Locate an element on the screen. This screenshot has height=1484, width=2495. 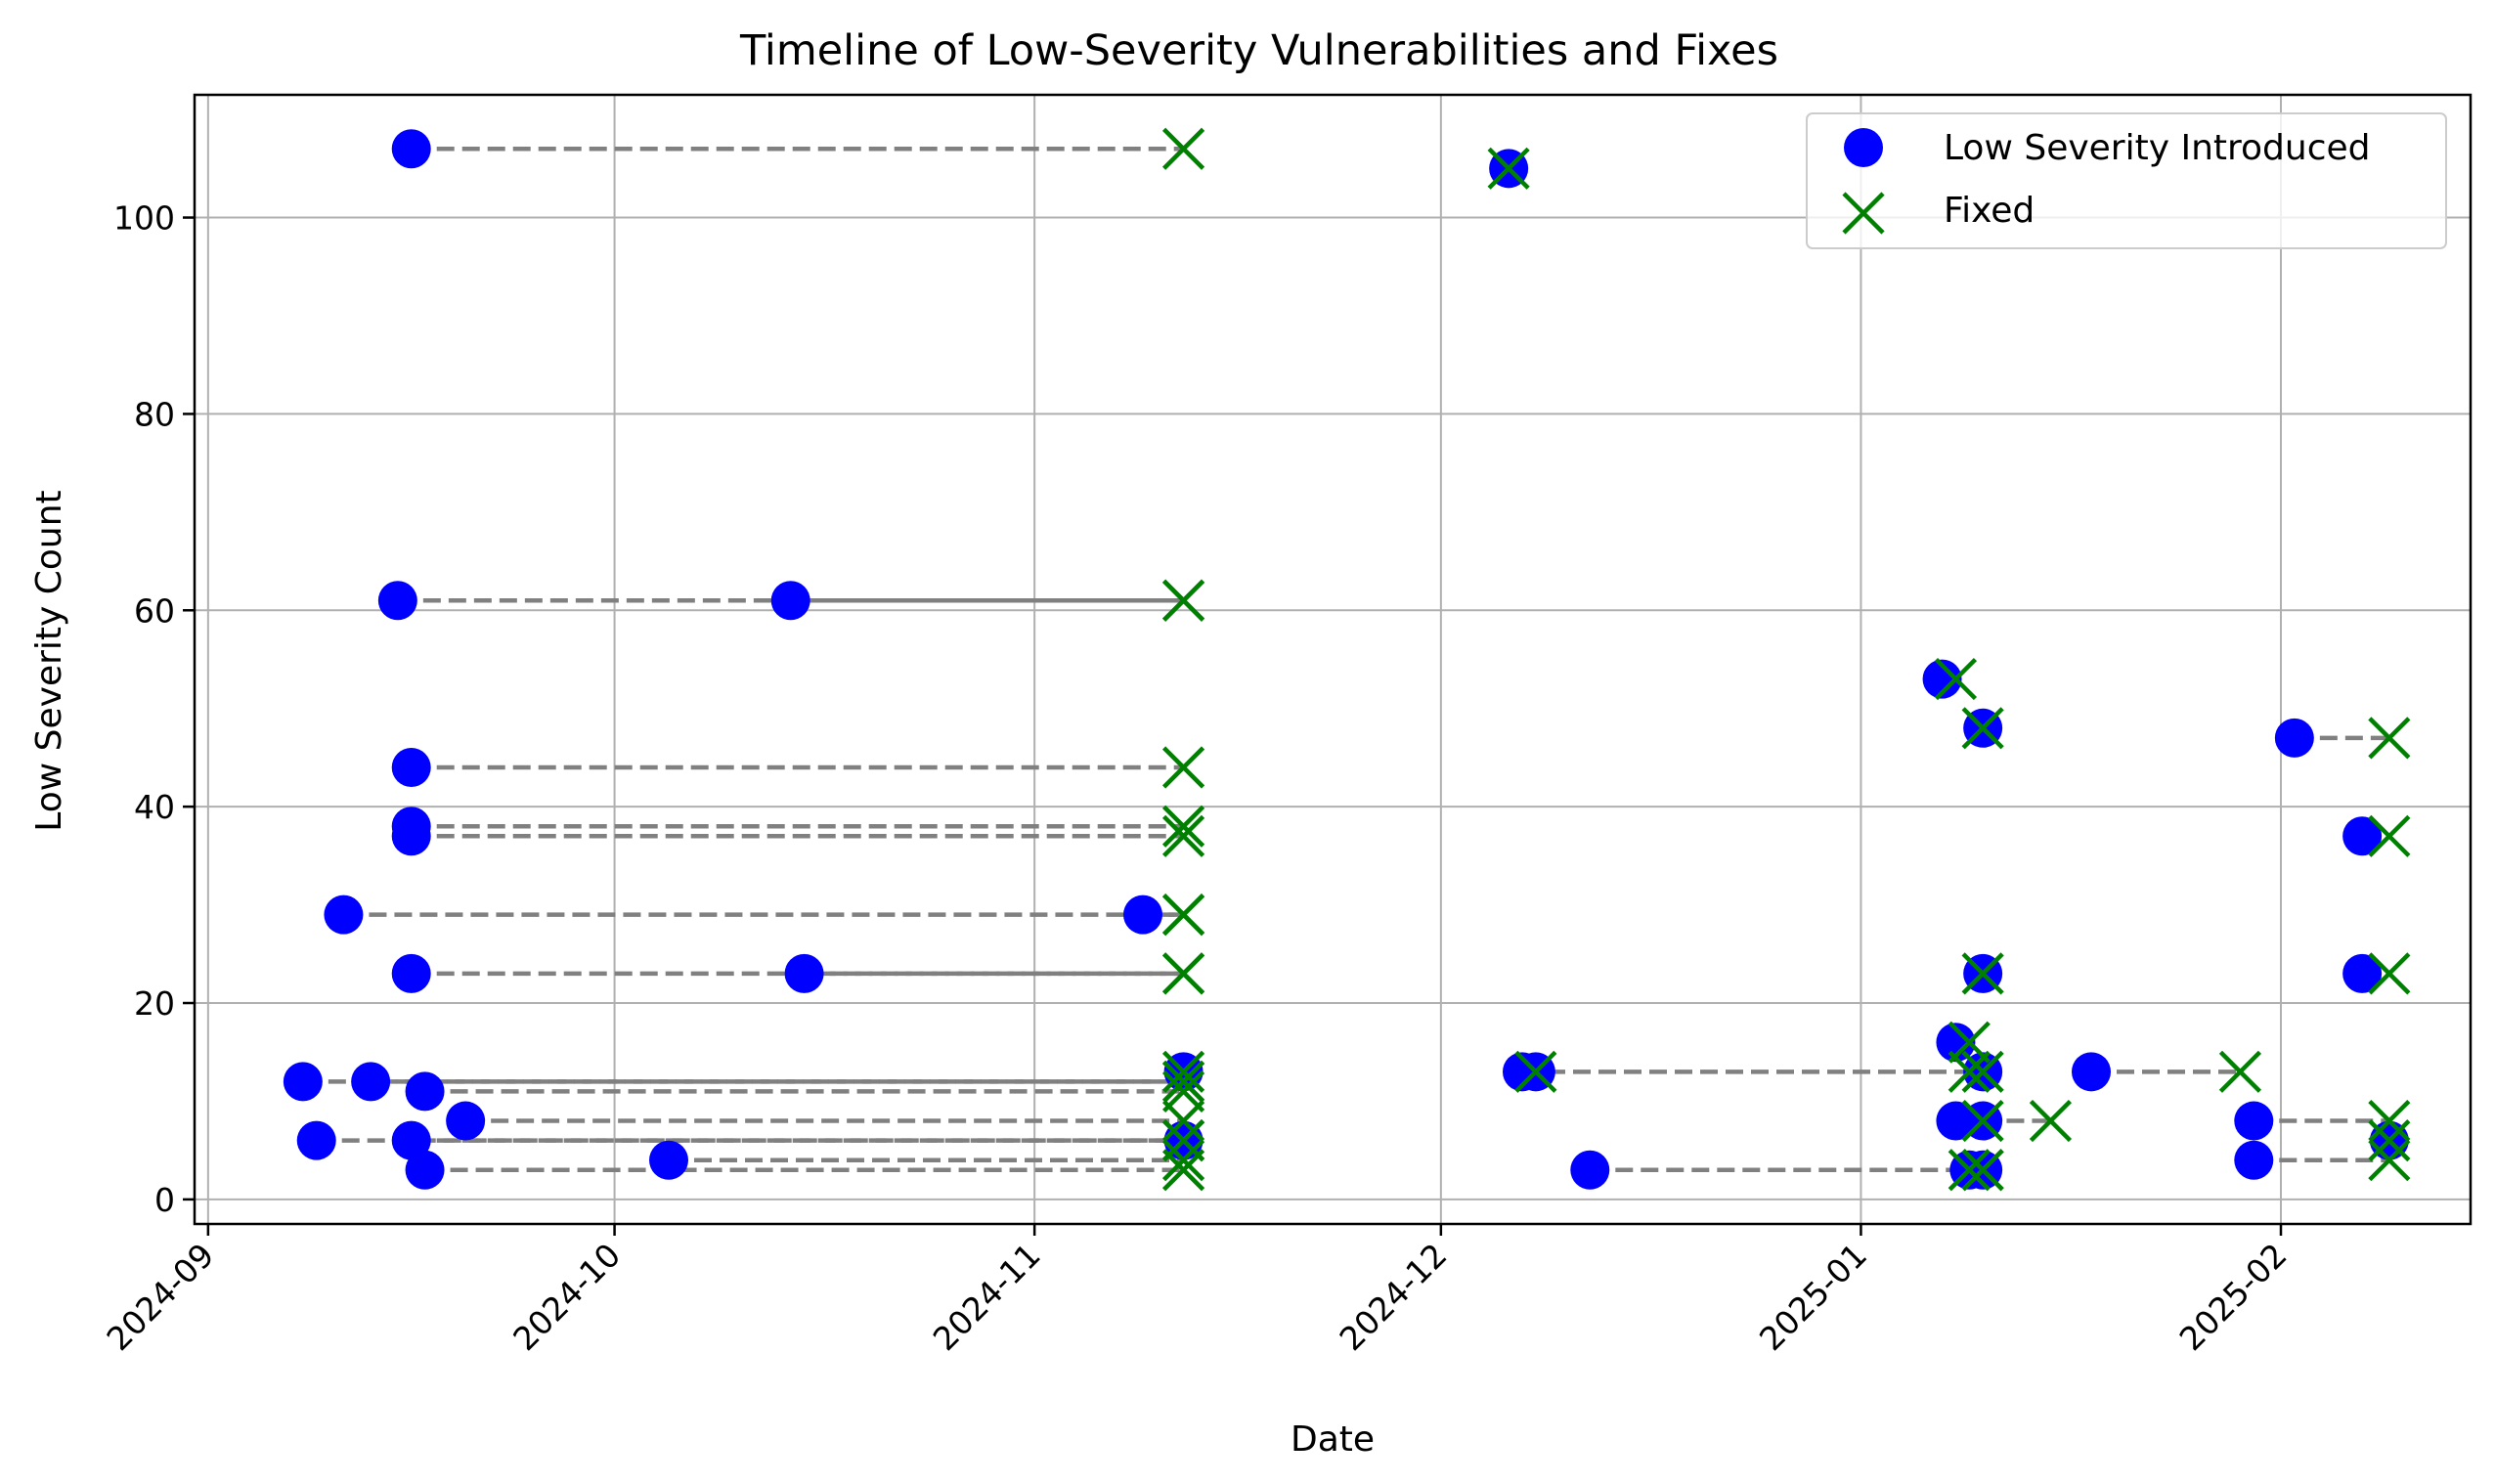
x-tick-label: 2025-02 is located at coordinates (2233, 1297).